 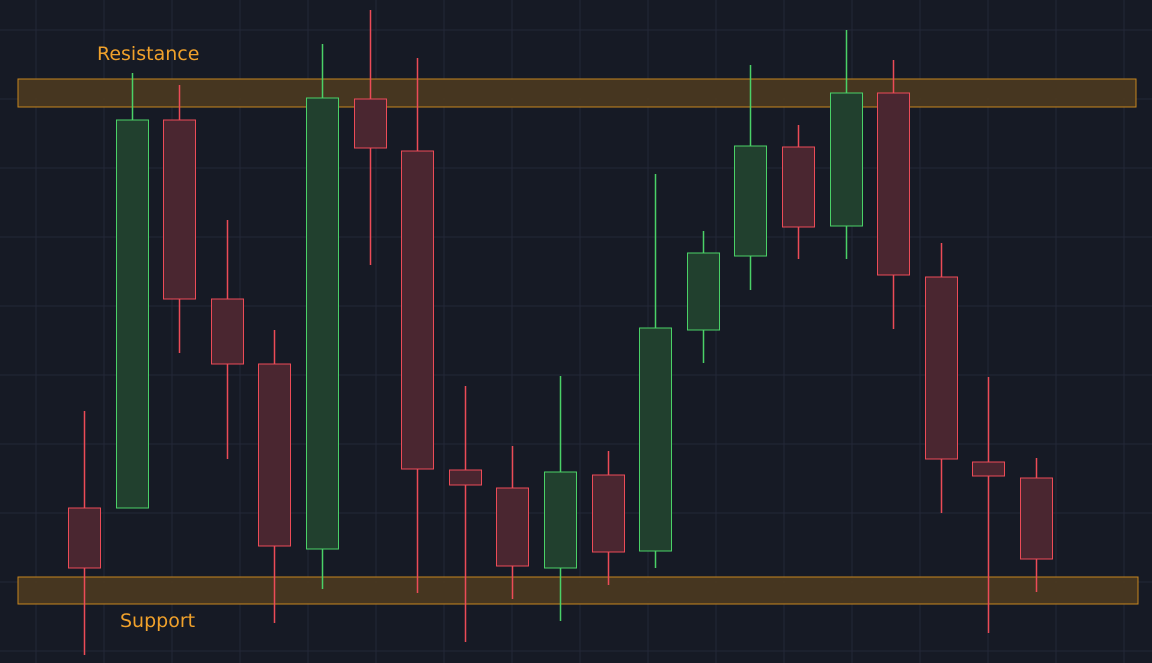 What do you see at coordinates (577, 93) in the screenshot?
I see `resistance-zone` at bounding box center [577, 93].